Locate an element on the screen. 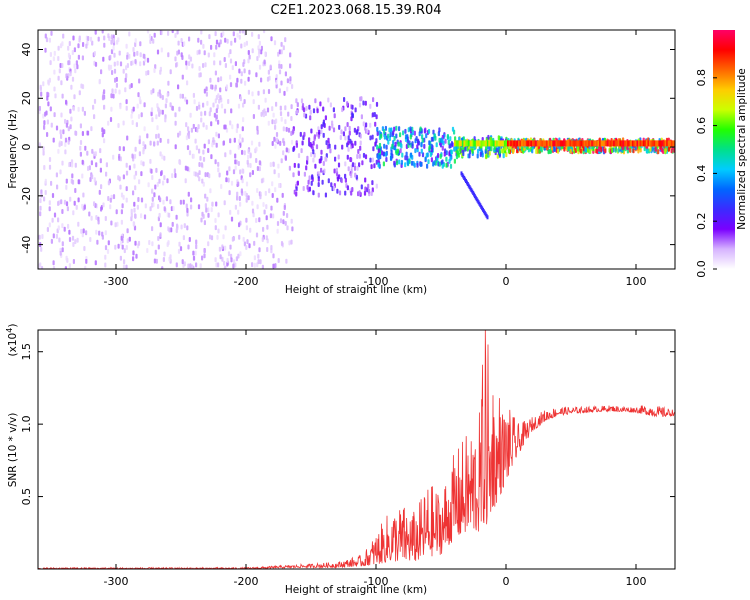 The width and height of the screenshot is (750, 600). y-tick-label: 0.5 is located at coordinates (26, 497).